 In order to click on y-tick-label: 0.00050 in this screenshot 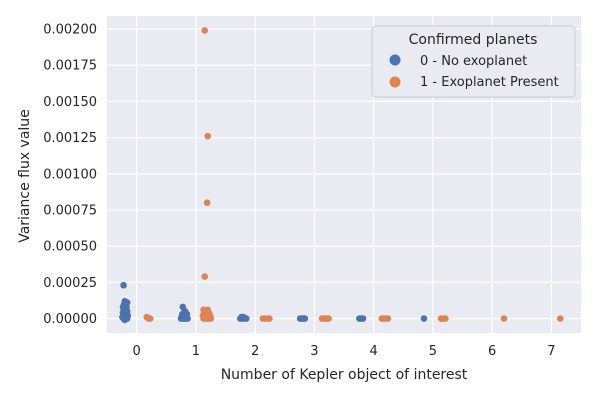, I will do `click(70, 247)`.